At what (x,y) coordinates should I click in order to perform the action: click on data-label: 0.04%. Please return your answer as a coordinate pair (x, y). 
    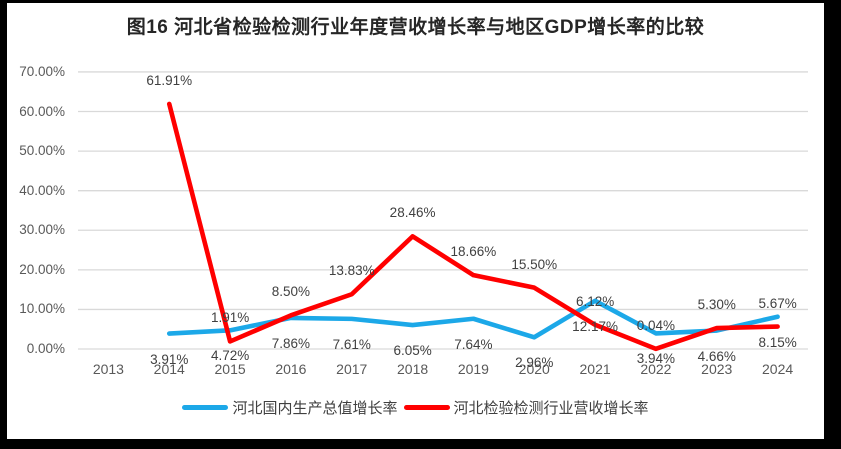
    Looking at the image, I should click on (656, 325).